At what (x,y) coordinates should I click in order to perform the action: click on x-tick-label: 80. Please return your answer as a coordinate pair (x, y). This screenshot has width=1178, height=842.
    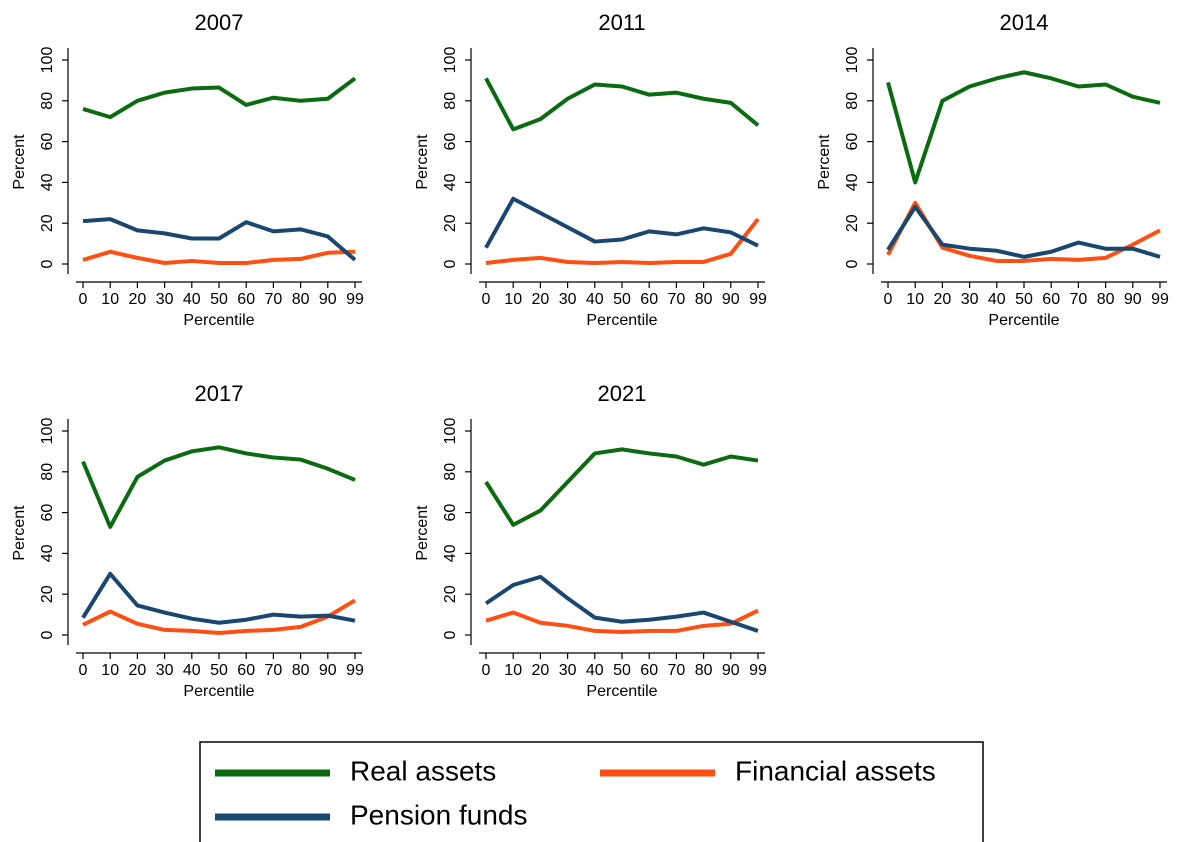
    Looking at the image, I should click on (704, 670).